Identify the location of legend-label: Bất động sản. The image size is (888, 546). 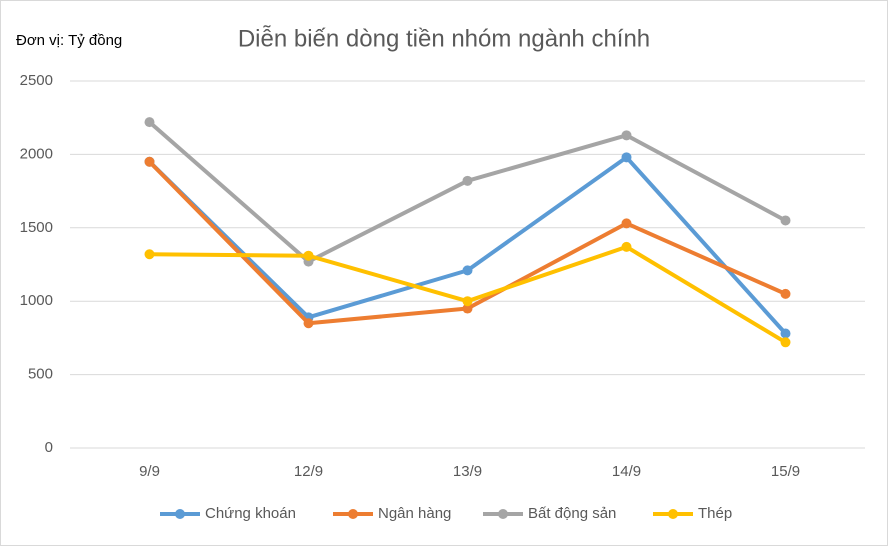
(572, 513).